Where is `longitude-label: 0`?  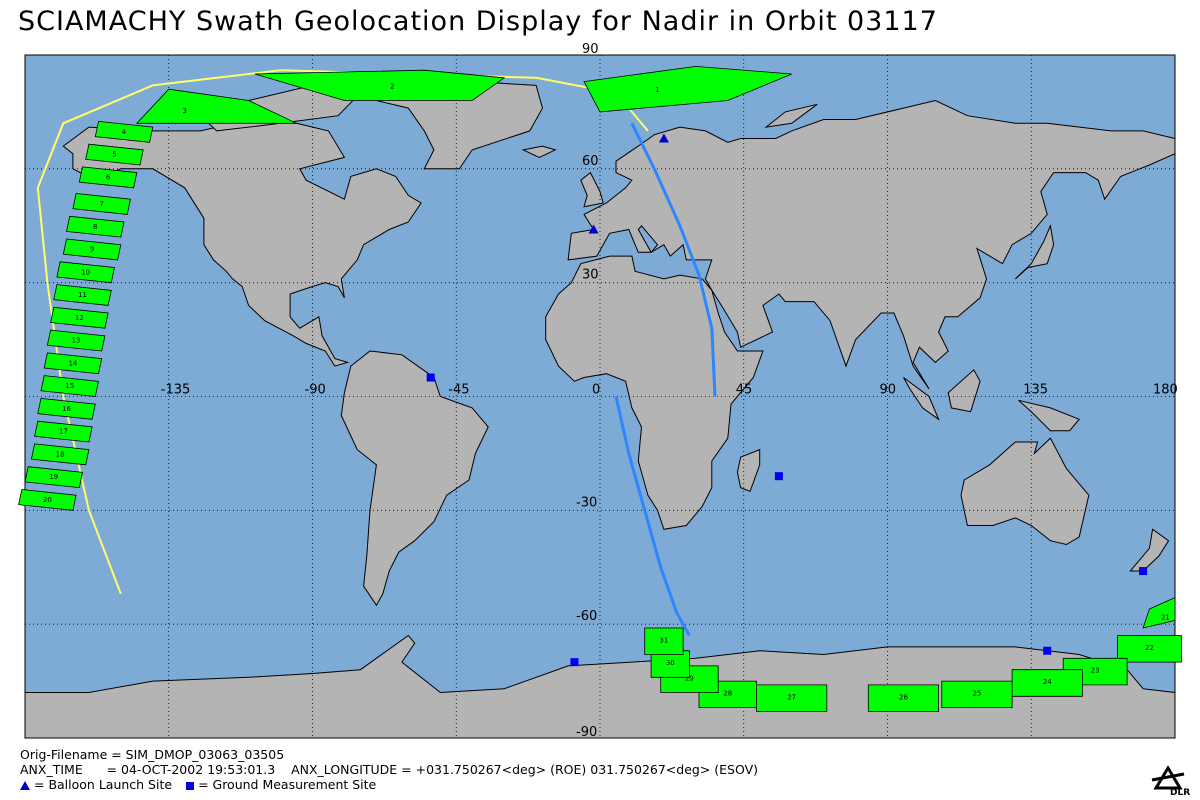 longitude-label: 0 is located at coordinates (596, 390).